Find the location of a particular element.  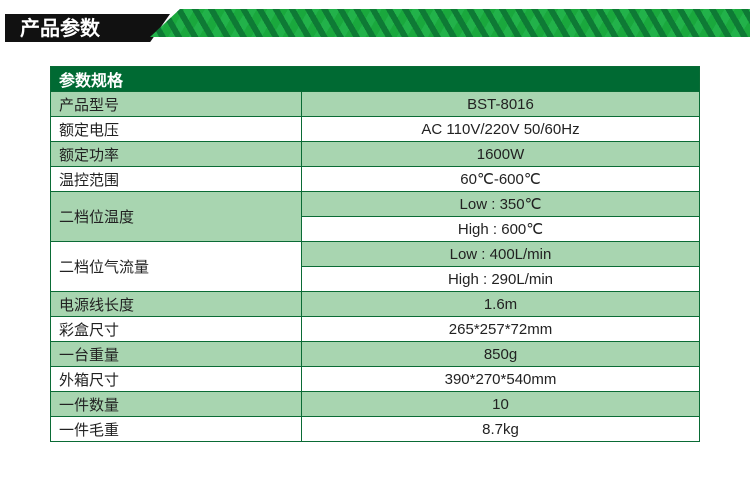

table-row: High : 600℃ is located at coordinates (375, 229).